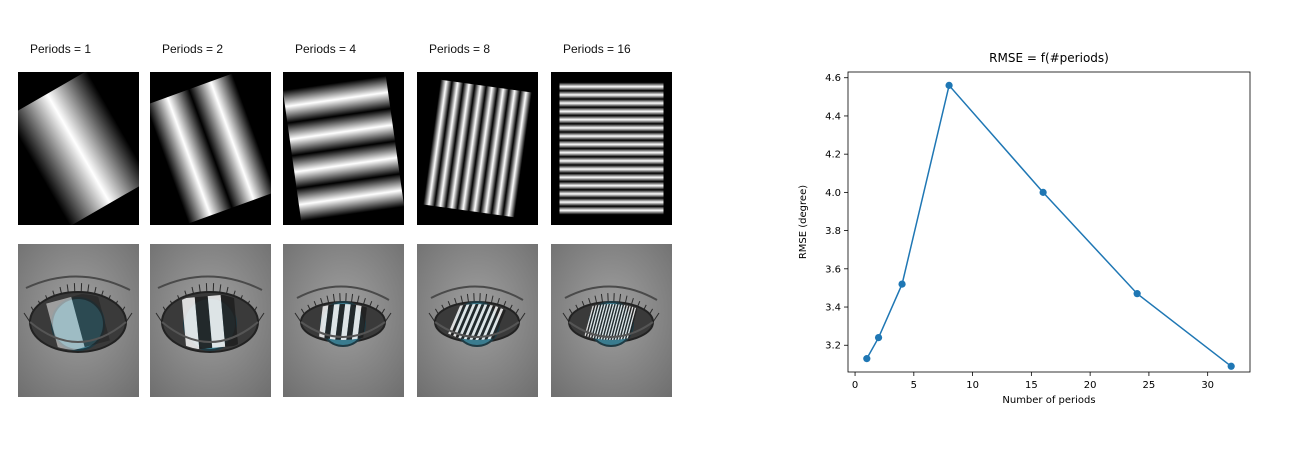  I want to click on panel-periods-16: Periods = 16, so click(613, 225).